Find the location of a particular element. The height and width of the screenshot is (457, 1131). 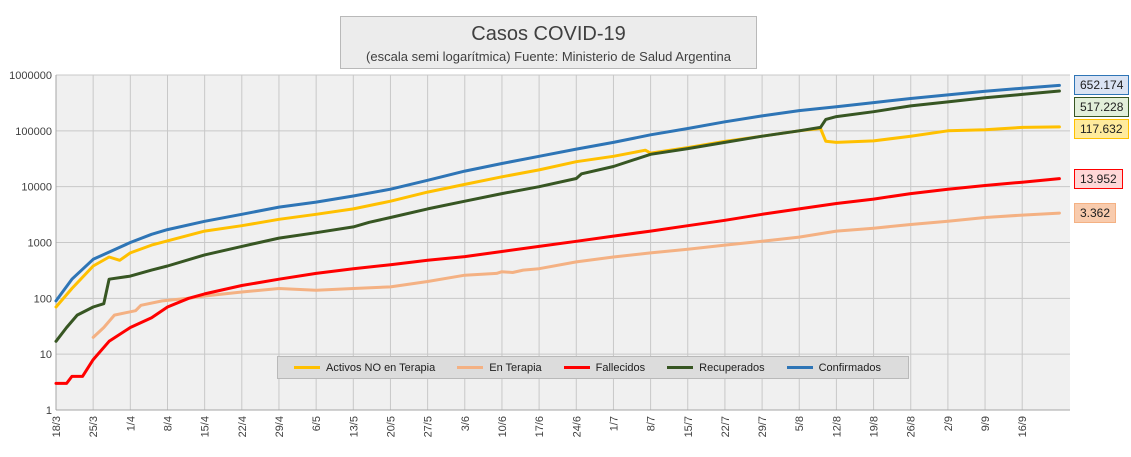

x-tick-label: 1/7 is located at coordinates (614, 423).